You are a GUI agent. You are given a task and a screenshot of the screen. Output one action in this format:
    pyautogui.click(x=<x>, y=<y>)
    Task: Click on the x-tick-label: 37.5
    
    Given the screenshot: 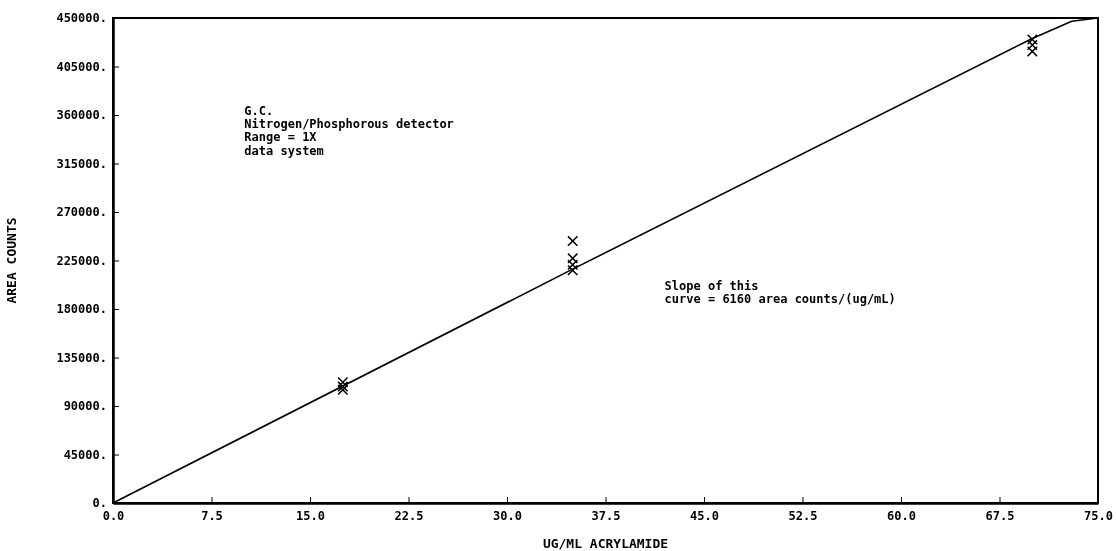 What is the action you would take?
    pyautogui.click(x=606, y=515)
    